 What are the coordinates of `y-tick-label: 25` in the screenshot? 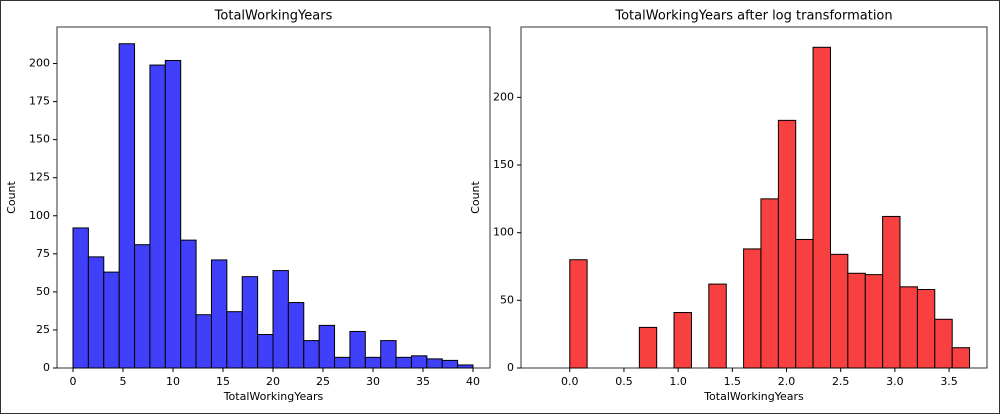 It's located at (43, 329).